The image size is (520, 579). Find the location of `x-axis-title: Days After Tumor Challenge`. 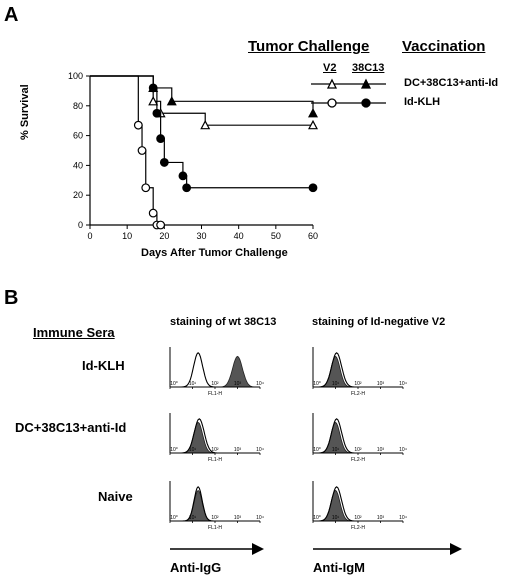

x-axis-title: Days After Tumor Challenge is located at coordinates (214, 253).